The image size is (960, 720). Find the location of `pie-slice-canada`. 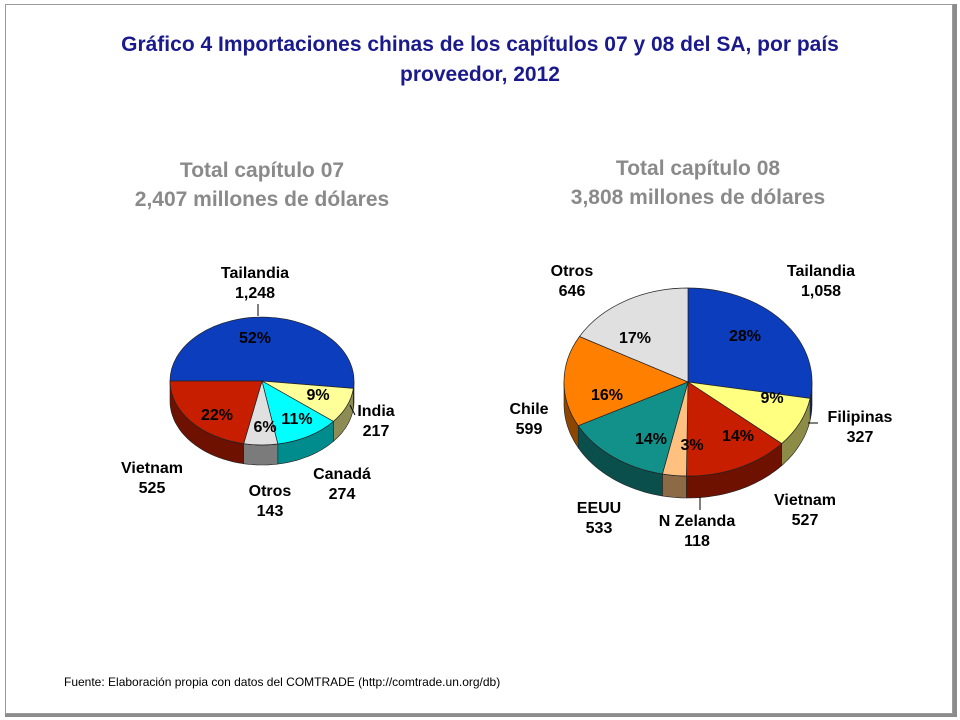

pie-slice-canada is located at coordinates (298, 412).